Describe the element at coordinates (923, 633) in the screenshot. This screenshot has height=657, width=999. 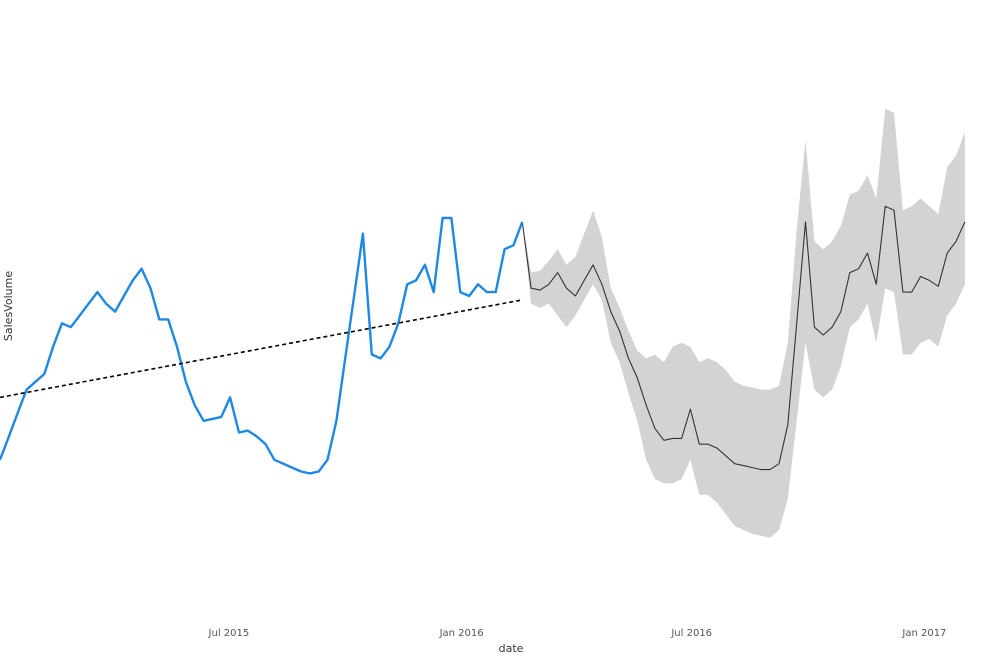
I see `x-tick-label: Jan 2017` at that location.